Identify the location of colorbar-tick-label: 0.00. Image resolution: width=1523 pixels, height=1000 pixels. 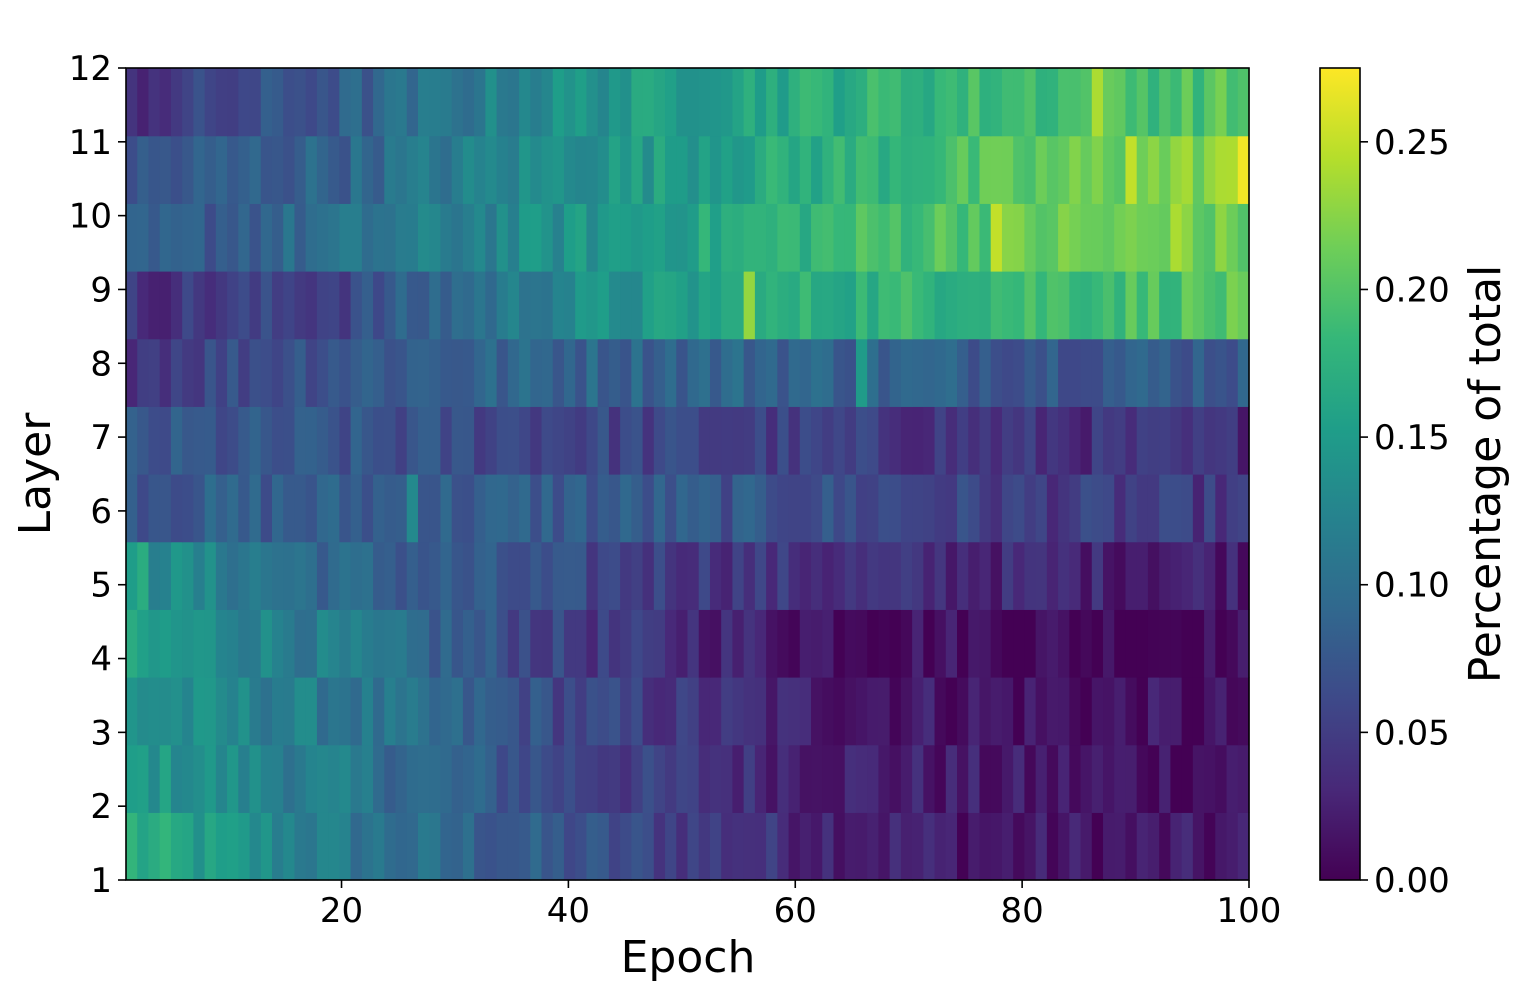
(1412, 881).